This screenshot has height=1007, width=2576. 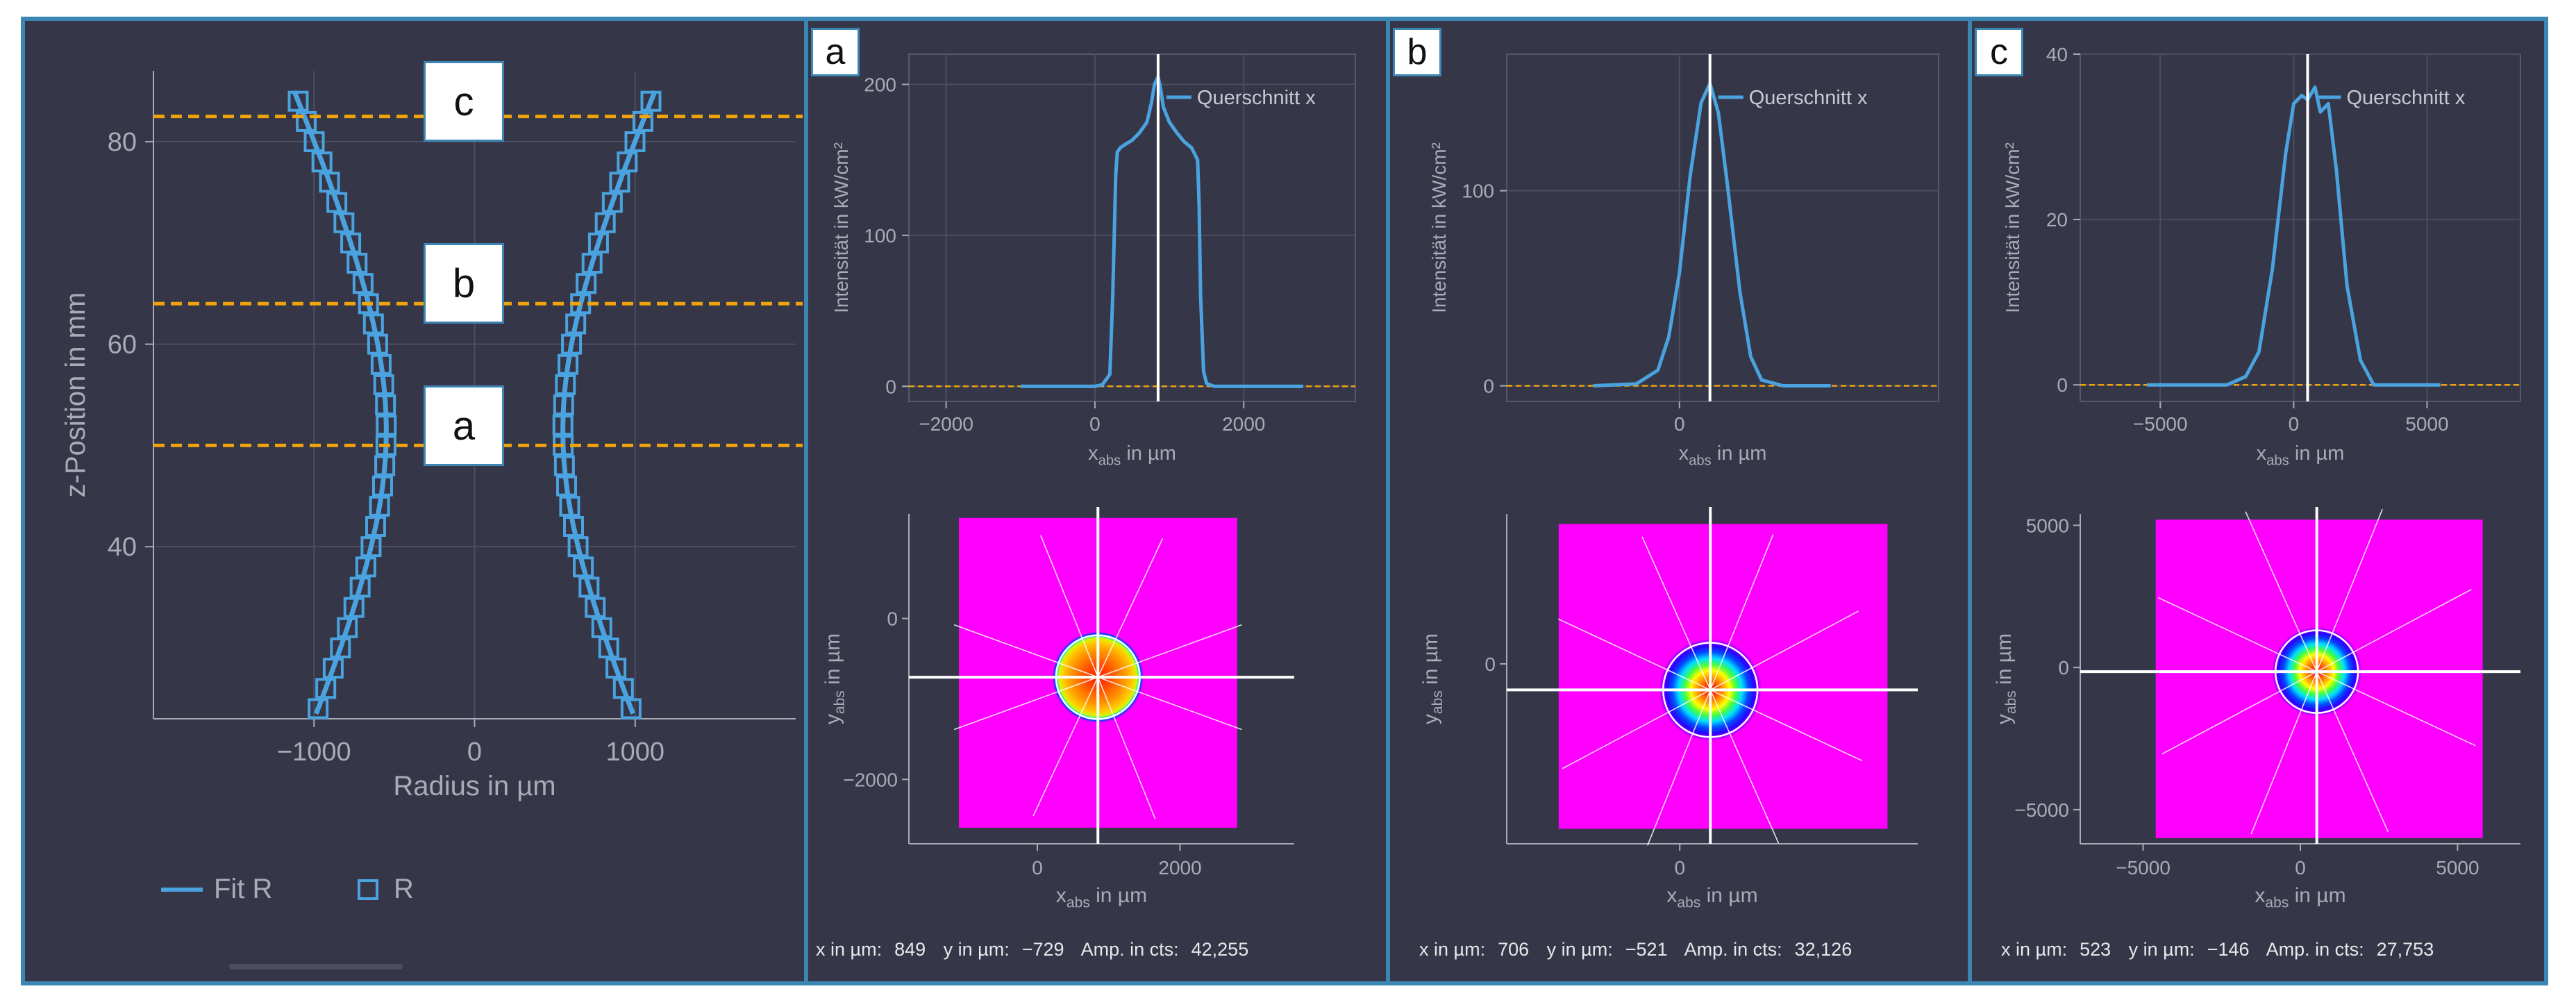 What do you see at coordinates (2260, 722) in the screenshot?
I see `beam-image-c: −5000 0 5000 5000 0 −5000 xabs in µm yabs in µm` at bounding box center [2260, 722].